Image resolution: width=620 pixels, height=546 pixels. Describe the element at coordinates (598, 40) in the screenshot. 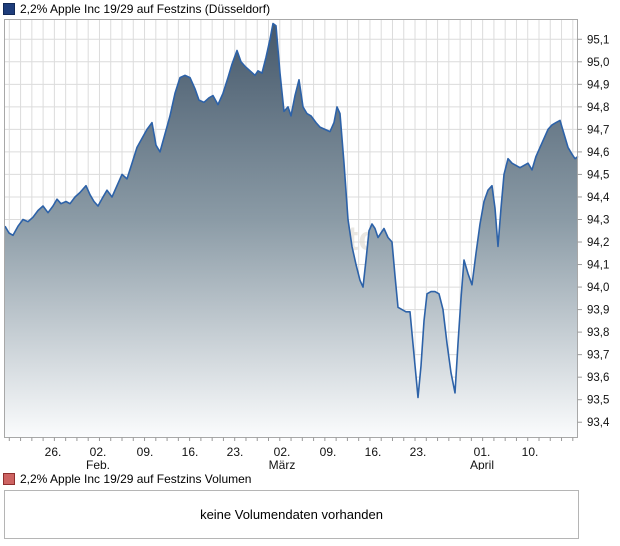

I see `y-tick-label: 95,1` at that location.